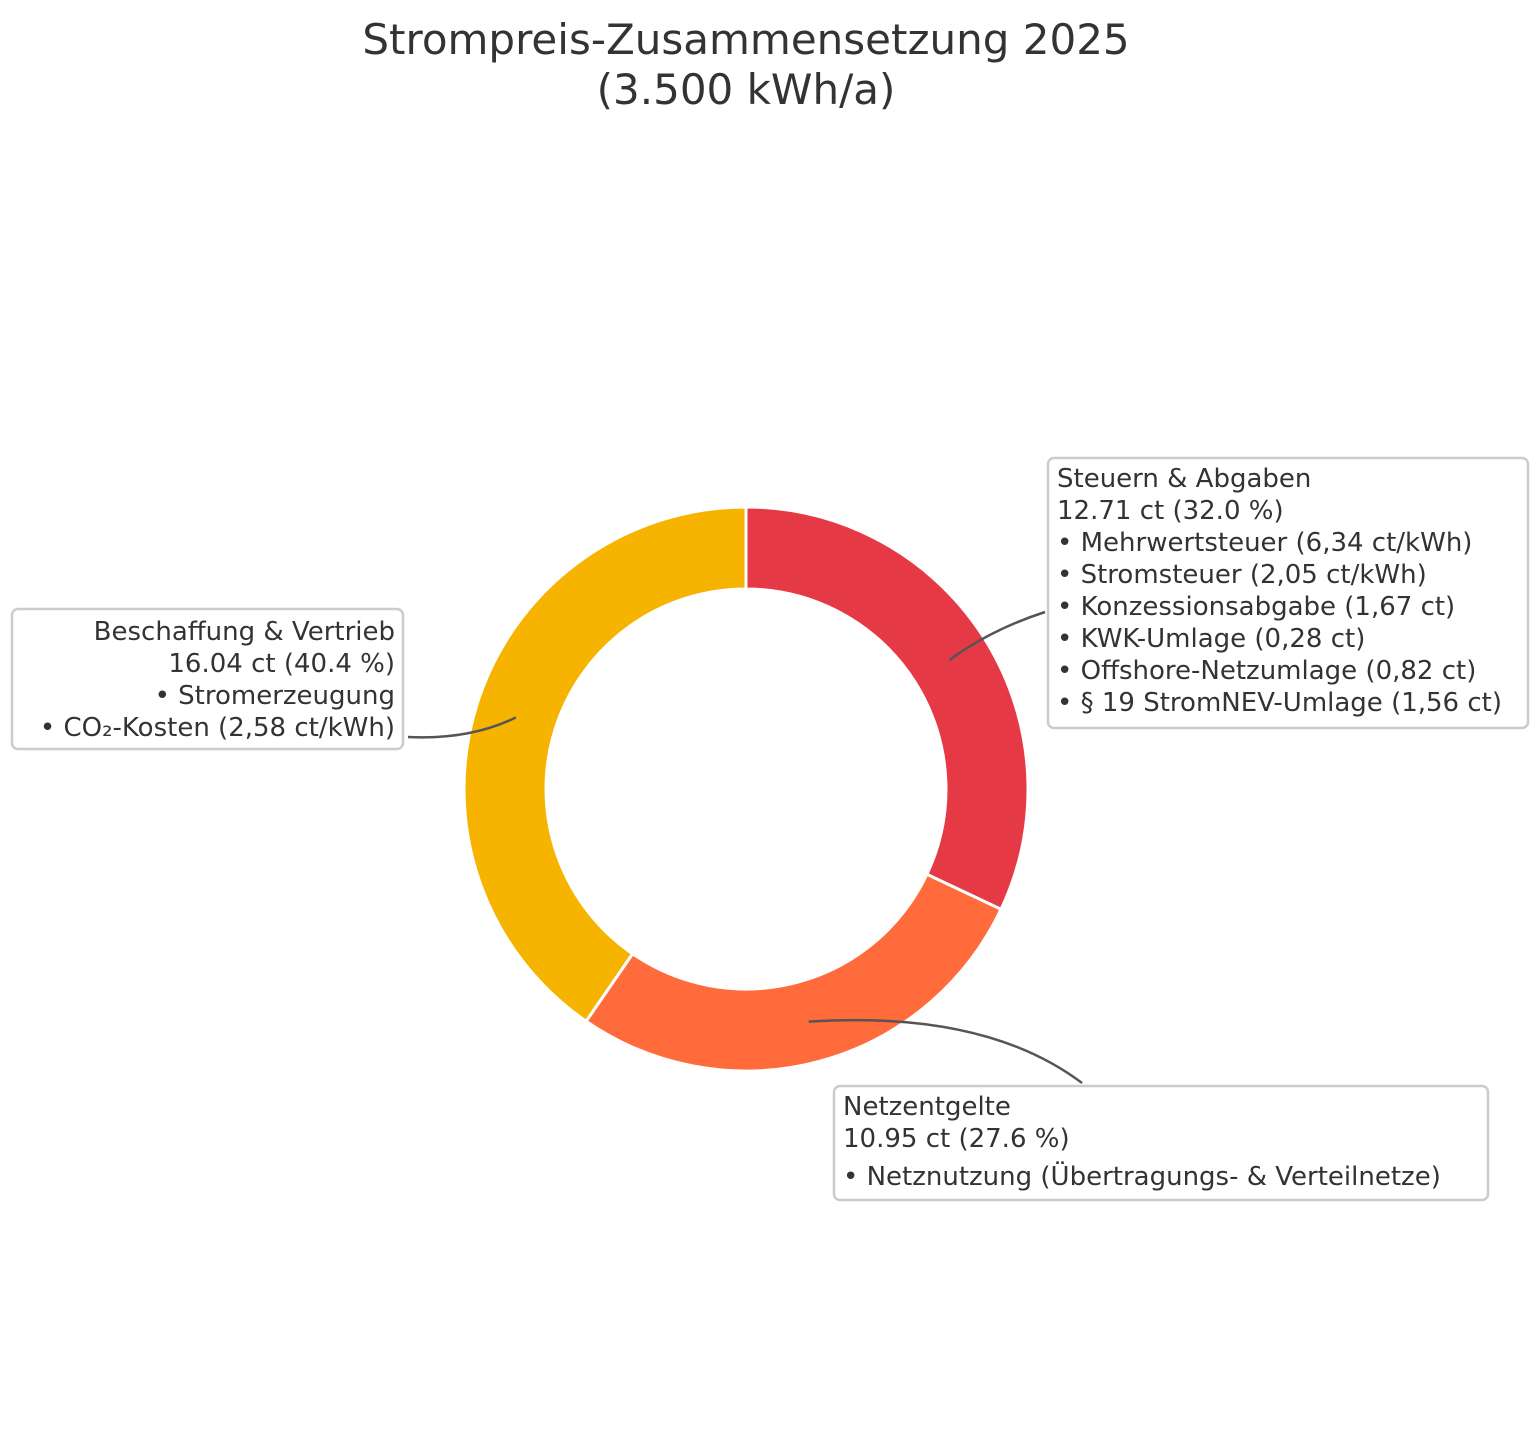 This screenshot has height=1439, width=1540. I want to click on annotation-label: Steuern & Abgaben, so click(1184, 479).